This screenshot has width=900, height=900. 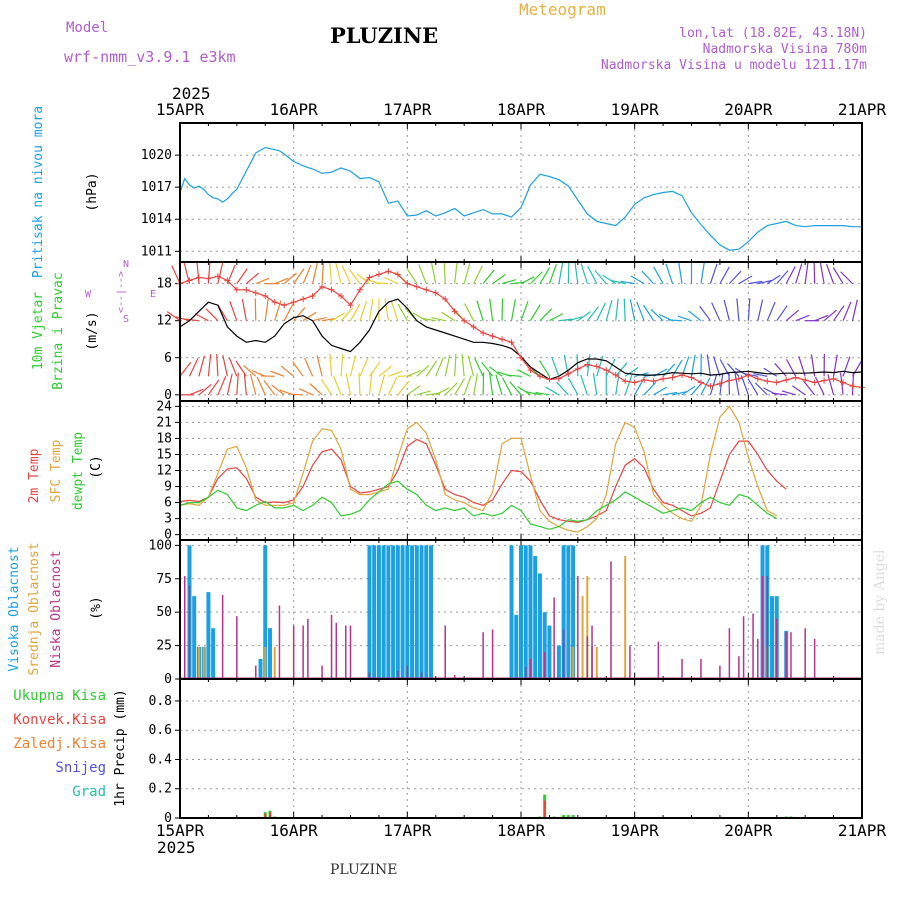 What do you see at coordinates (748, 830) in the screenshot?
I see `x-tick-label-bottom: 20APR` at bounding box center [748, 830].